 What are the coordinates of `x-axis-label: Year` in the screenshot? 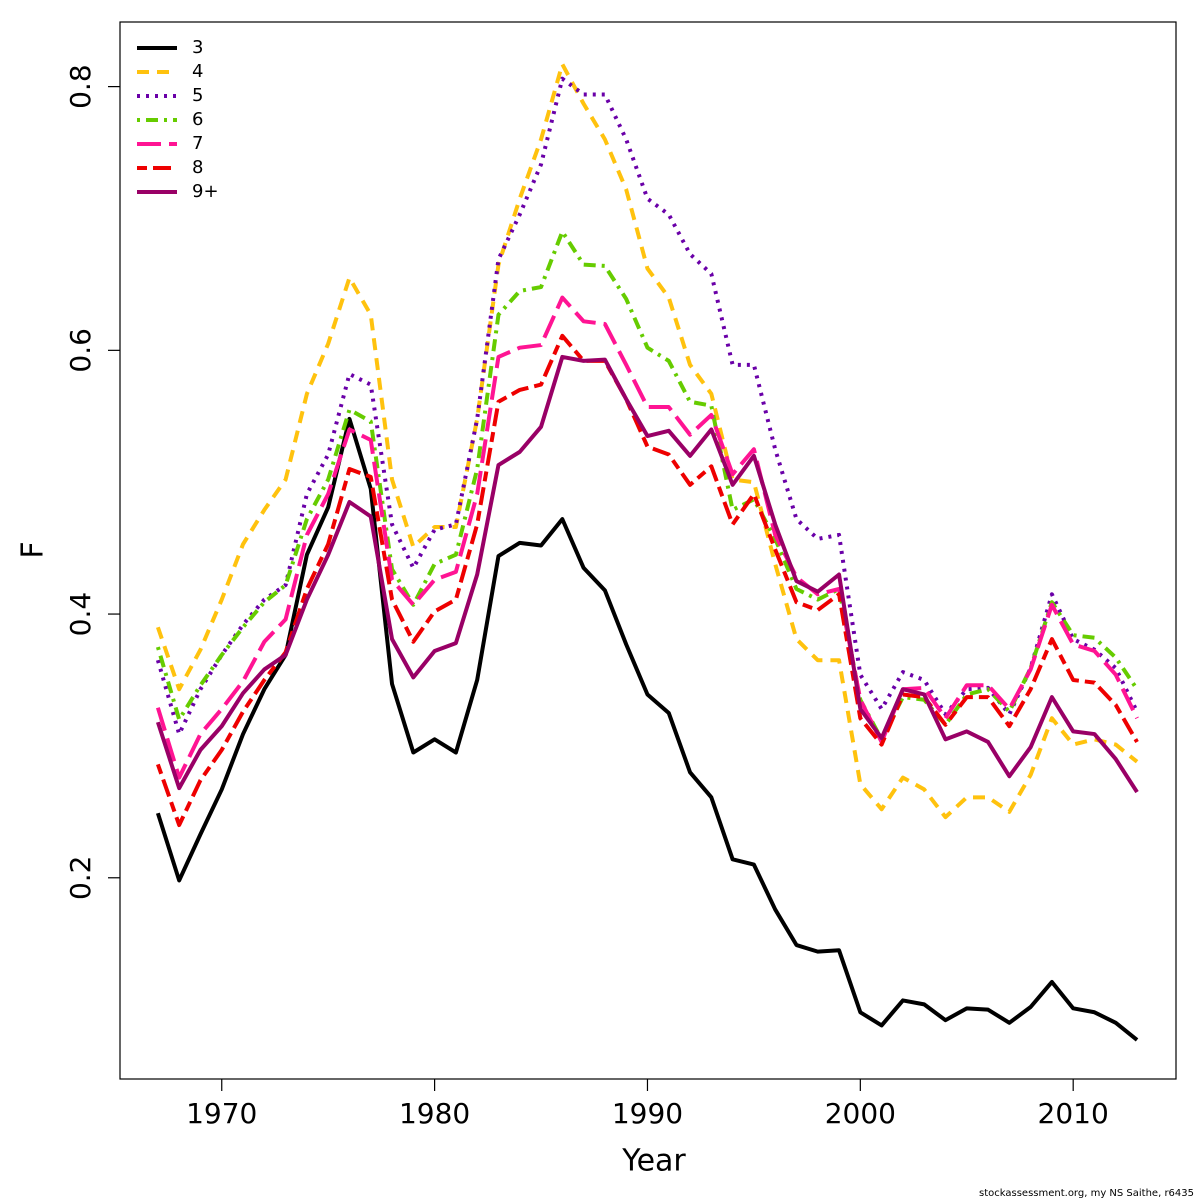 It's located at (653, 1161).